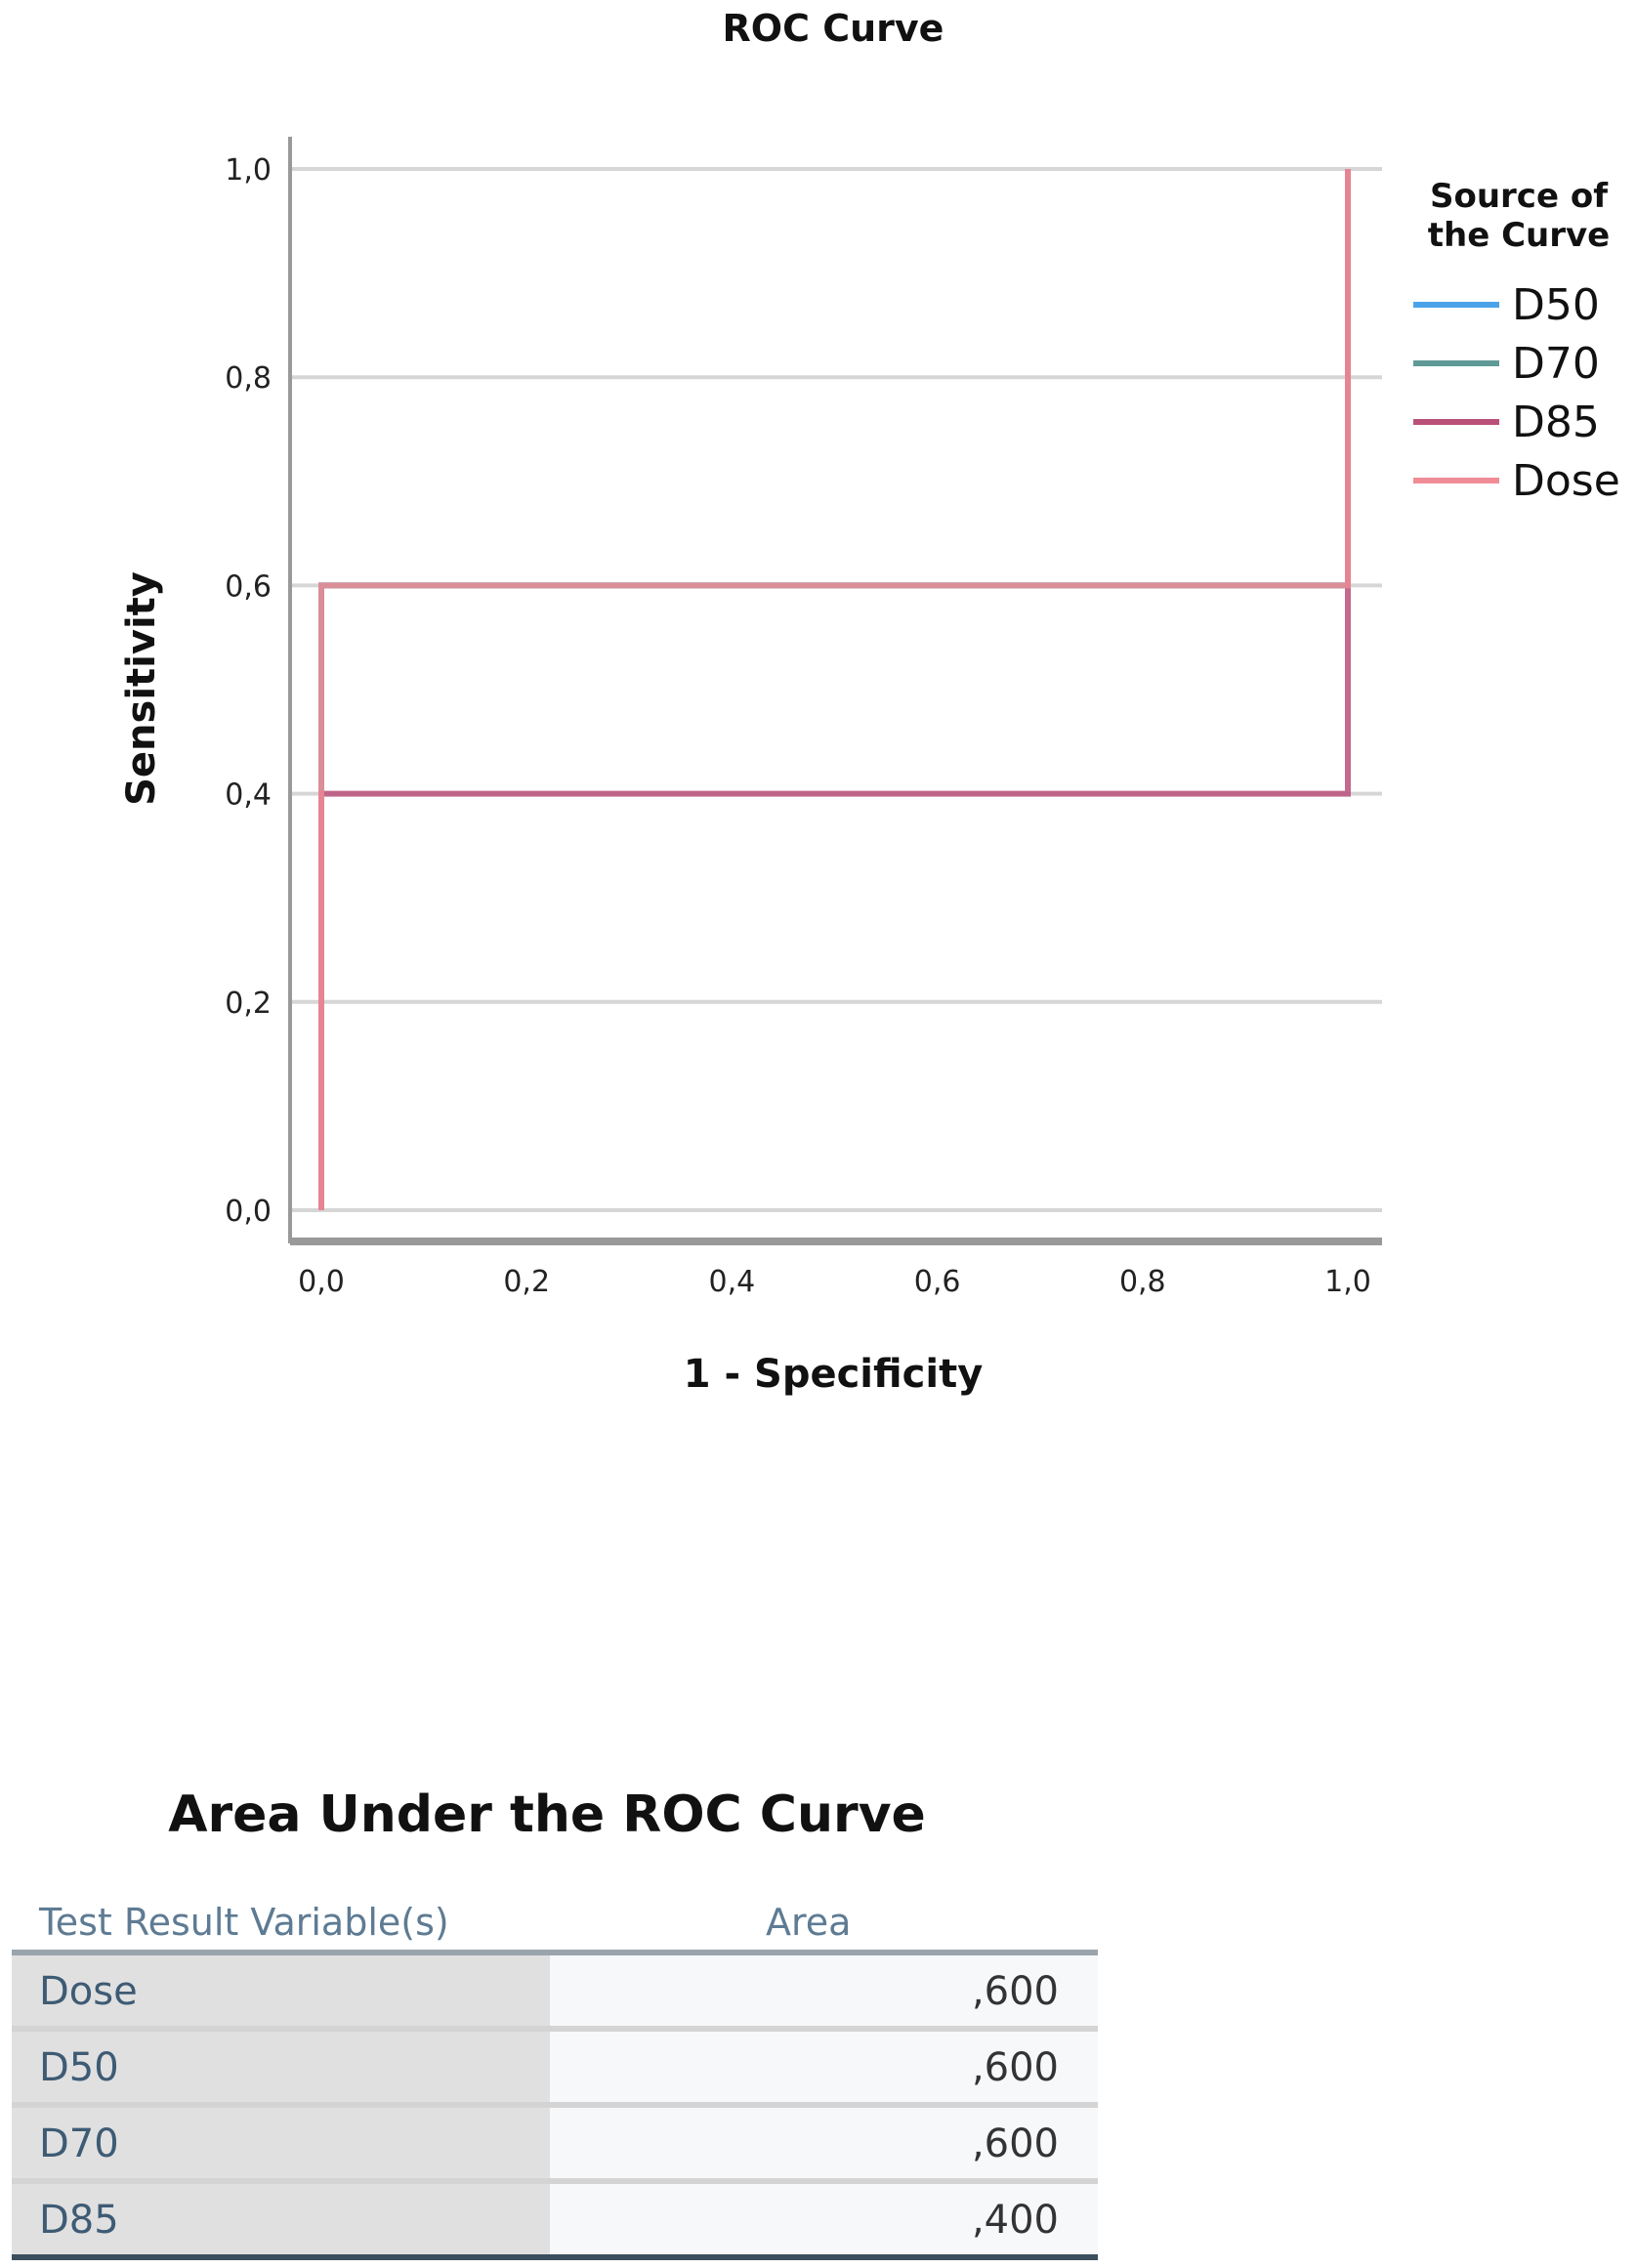  I want to click on x-tick-label: 0,8, so click(1142, 1282).